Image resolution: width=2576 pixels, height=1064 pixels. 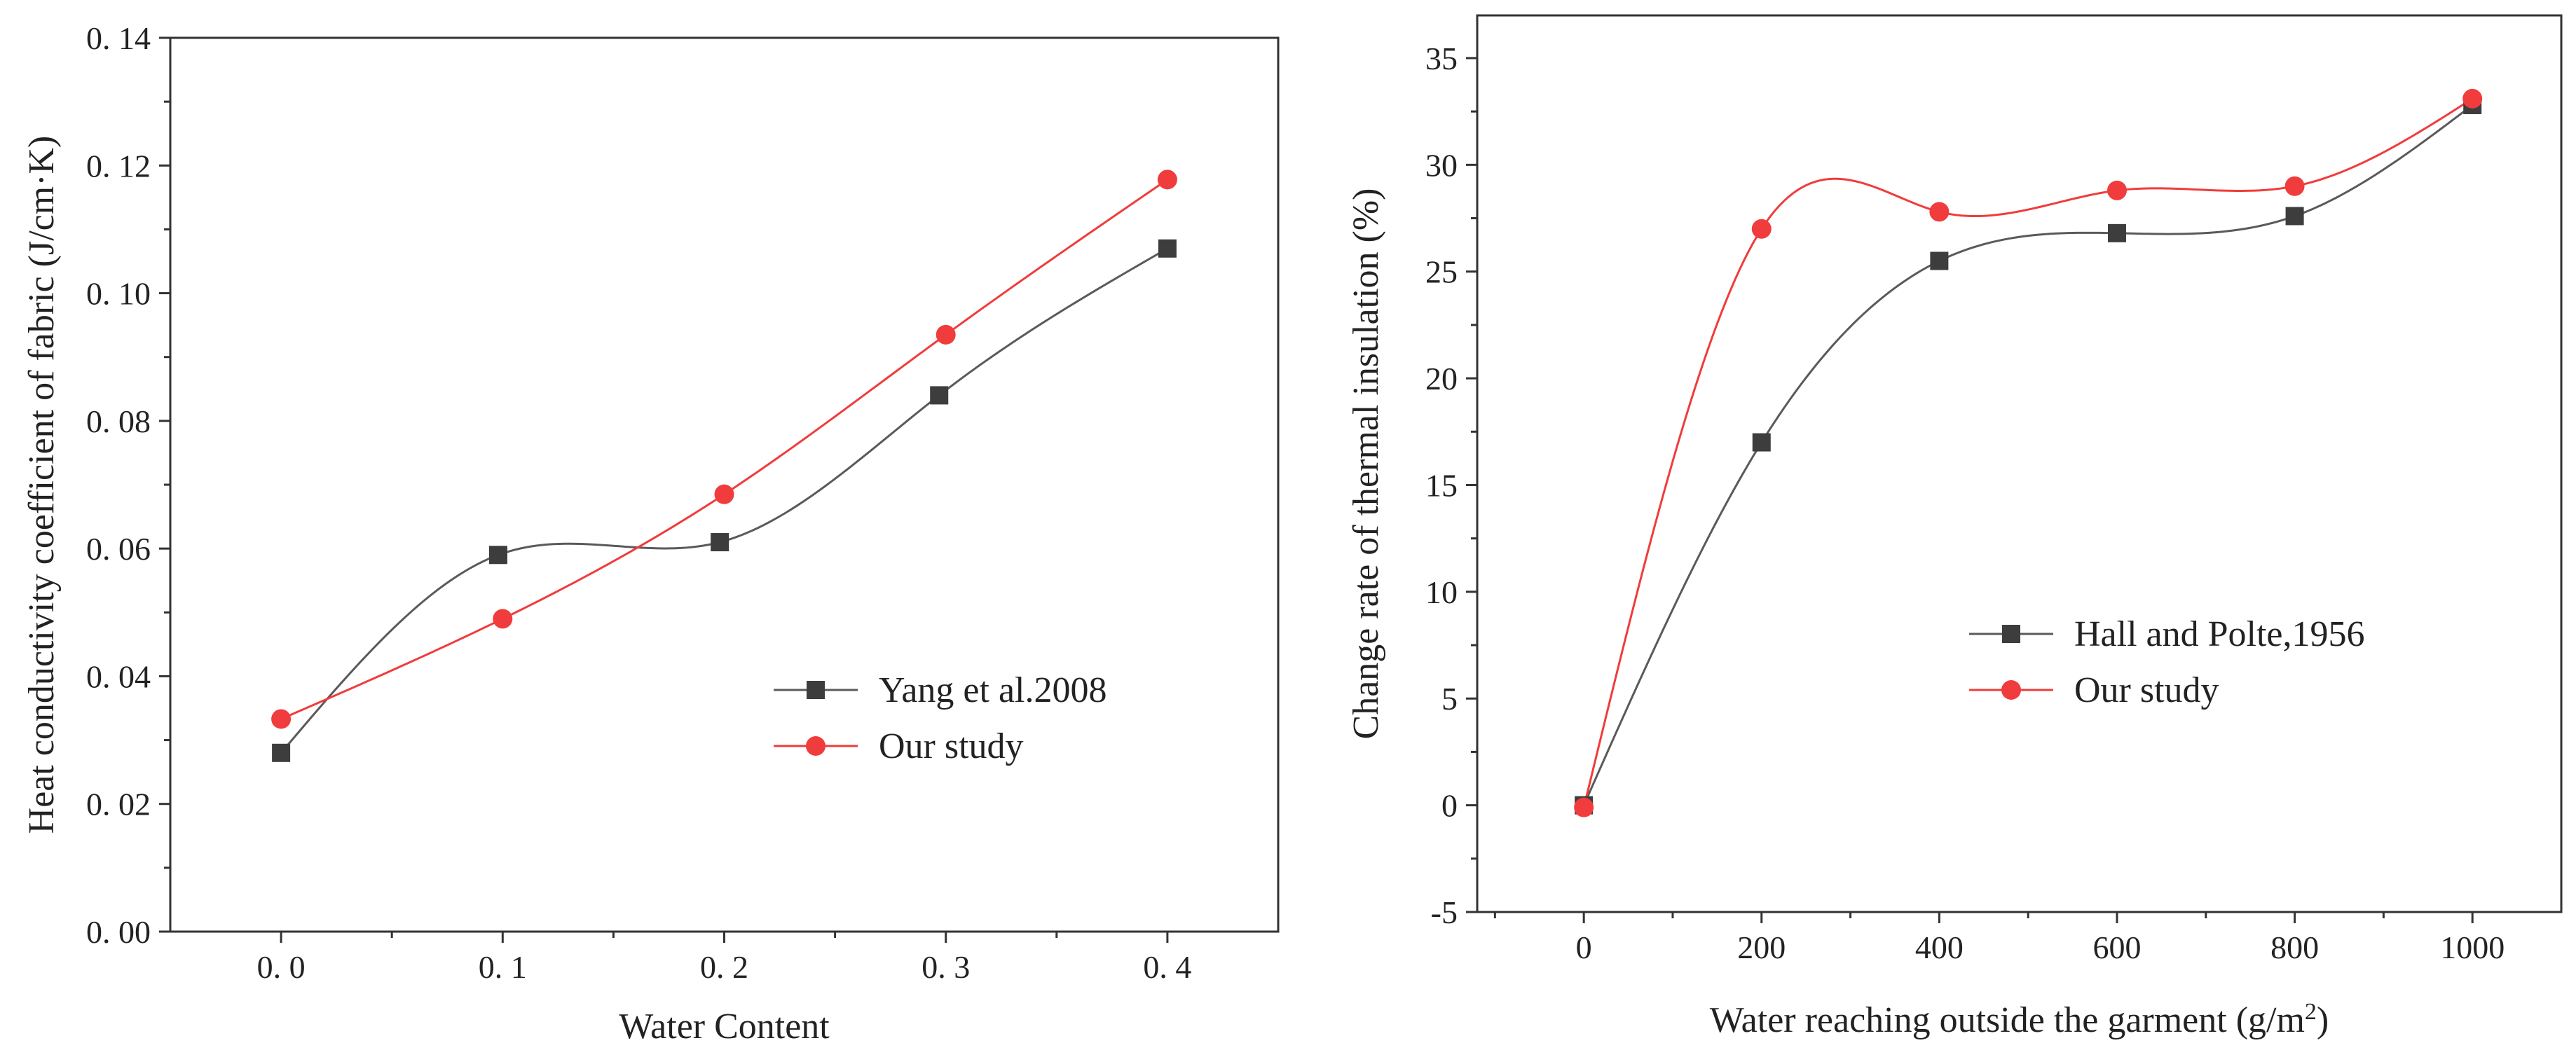 I want to click on y-tick-label: 0. 04, so click(x=119, y=676).